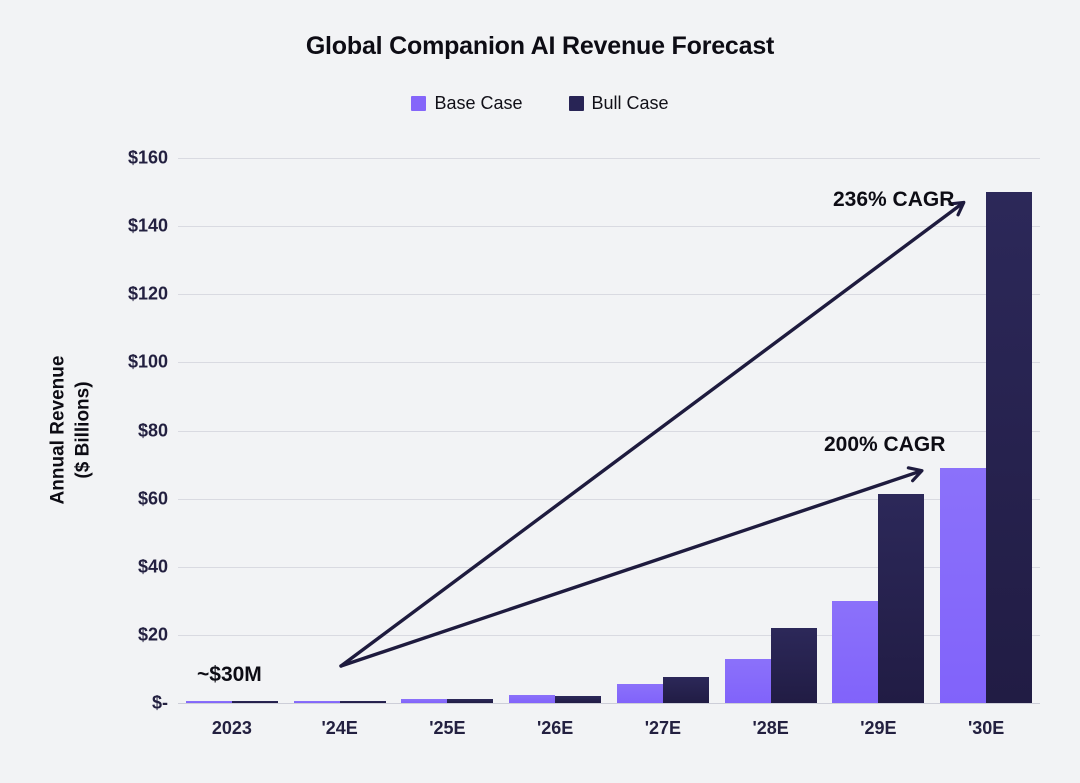 The height and width of the screenshot is (783, 1080). Describe the element at coordinates (447, 728) in the screenshot. I see `x-tick-label-25E: '25E` at that location.